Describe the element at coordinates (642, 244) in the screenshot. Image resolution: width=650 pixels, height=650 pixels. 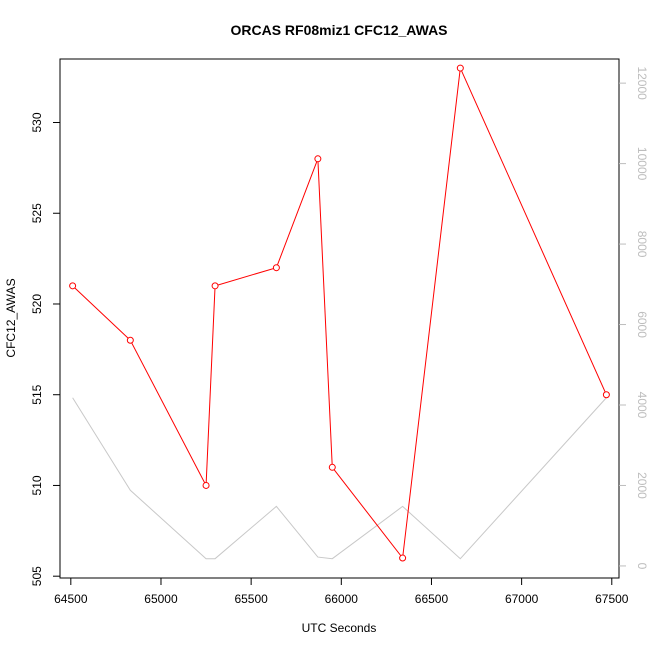
I see `y2-tick-label: 8000` at that location.